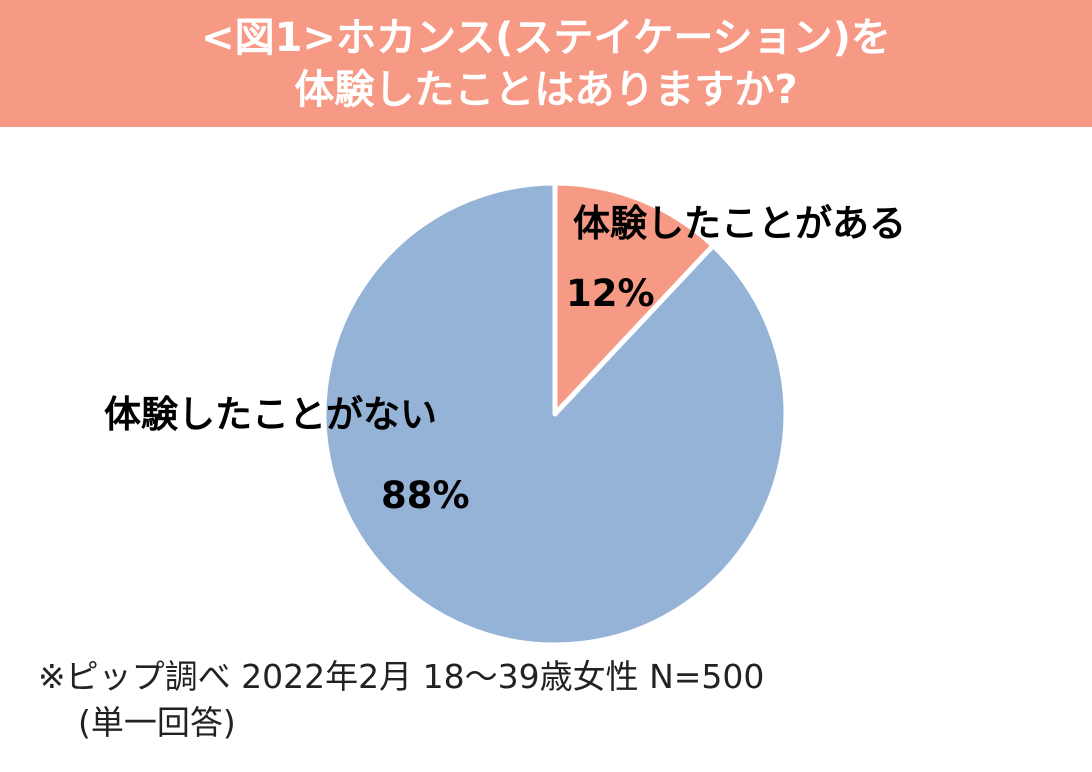  I want to click on chart-title-line-1: <図1>ホカンス(ステイケーション)を, so click(546, 37).